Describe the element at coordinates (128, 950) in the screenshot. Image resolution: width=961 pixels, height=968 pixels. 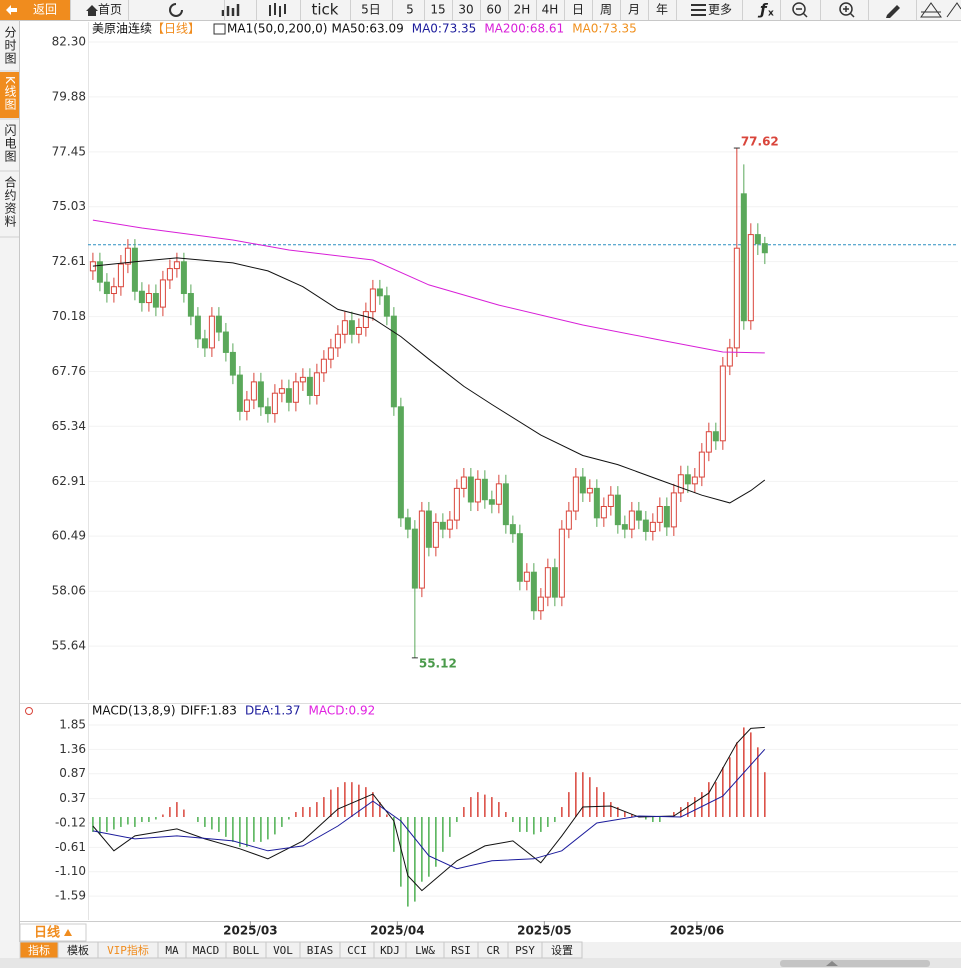
I see `tab: VIP指标` at that location.